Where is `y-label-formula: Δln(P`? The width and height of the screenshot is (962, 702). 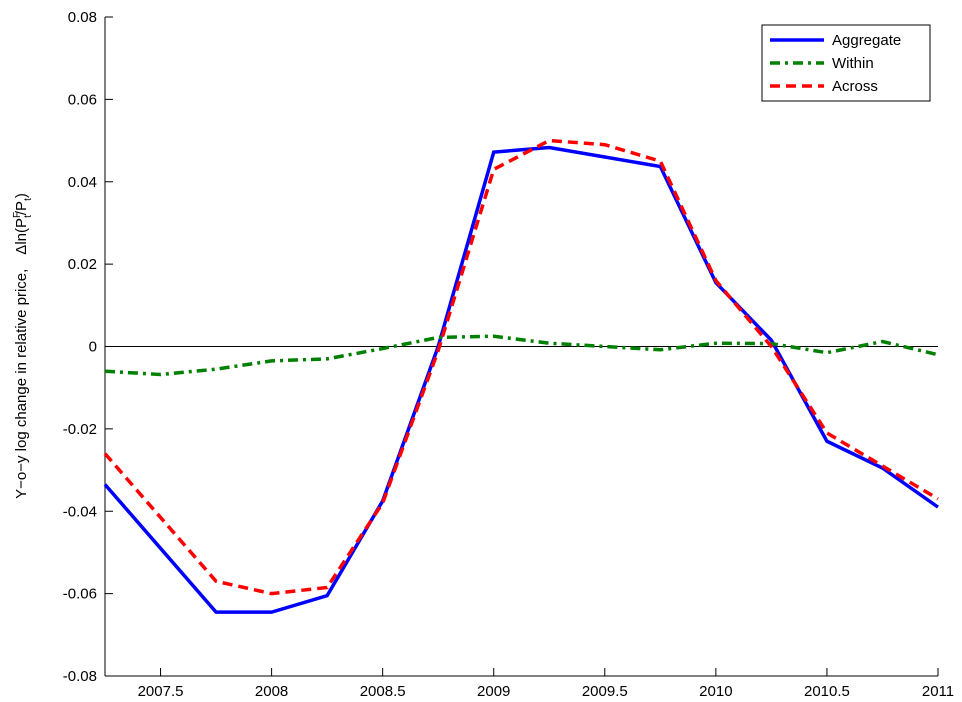
y-label-formula: Δln(P is located at coordinates (21, 236).